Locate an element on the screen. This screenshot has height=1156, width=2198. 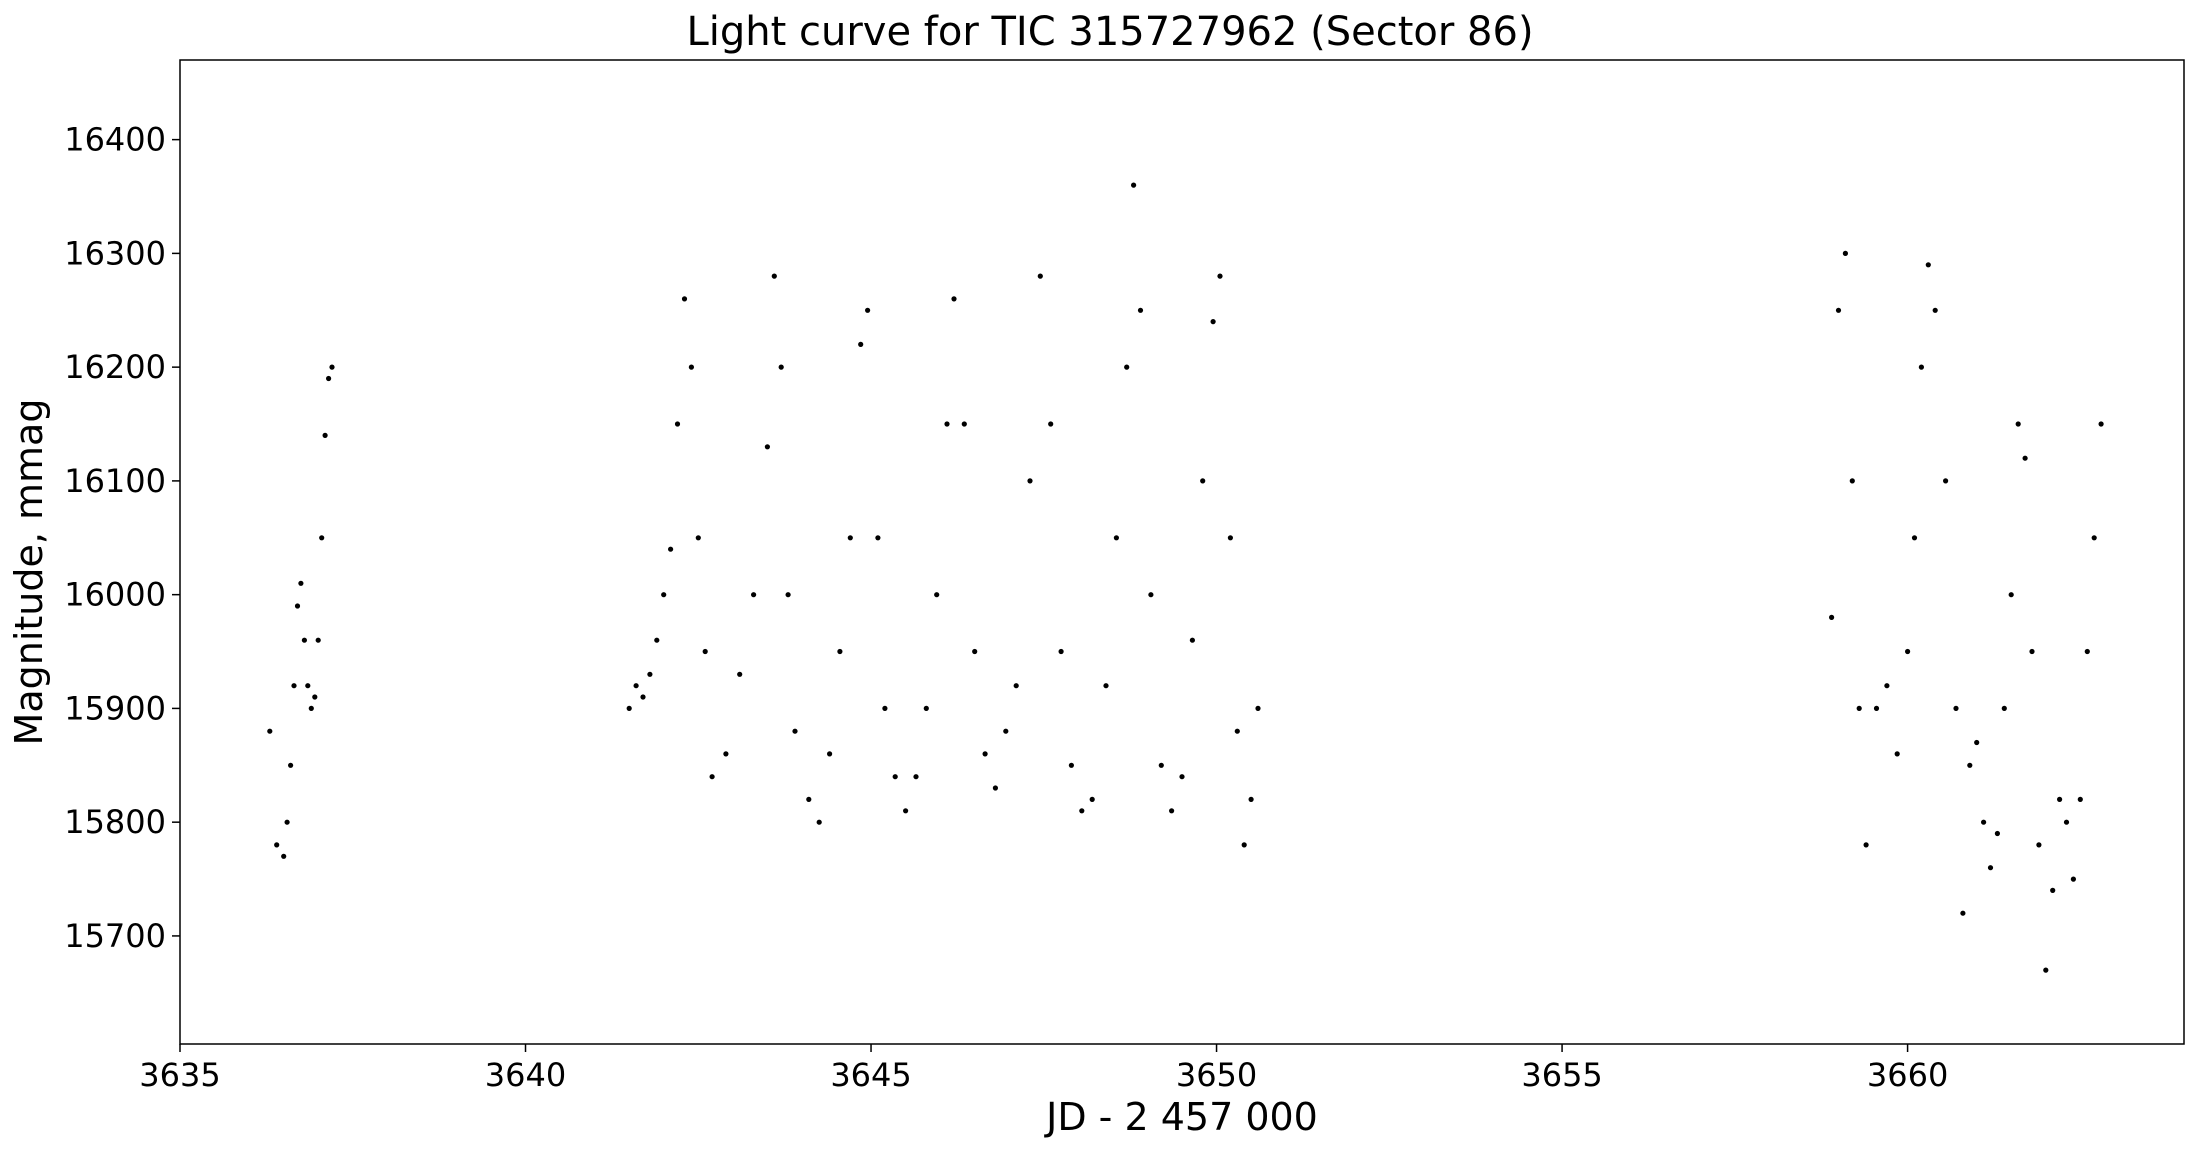
x-tick-label: 3645 is located at coordinates (870, 1075).